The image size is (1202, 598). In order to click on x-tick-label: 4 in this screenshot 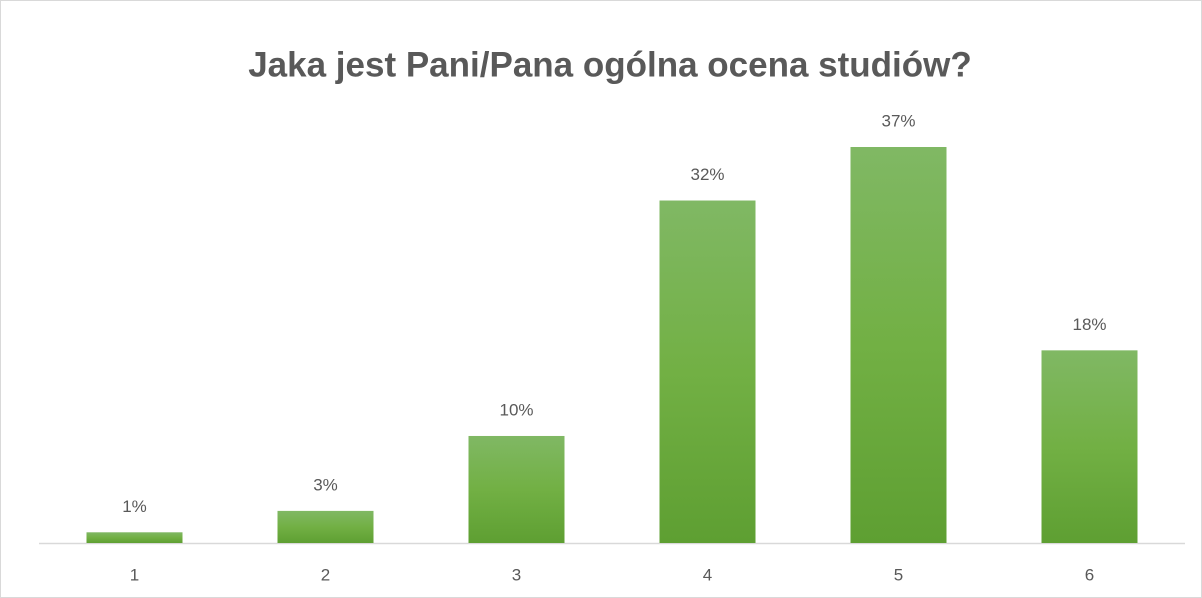, I will do `click(707, 574)`.